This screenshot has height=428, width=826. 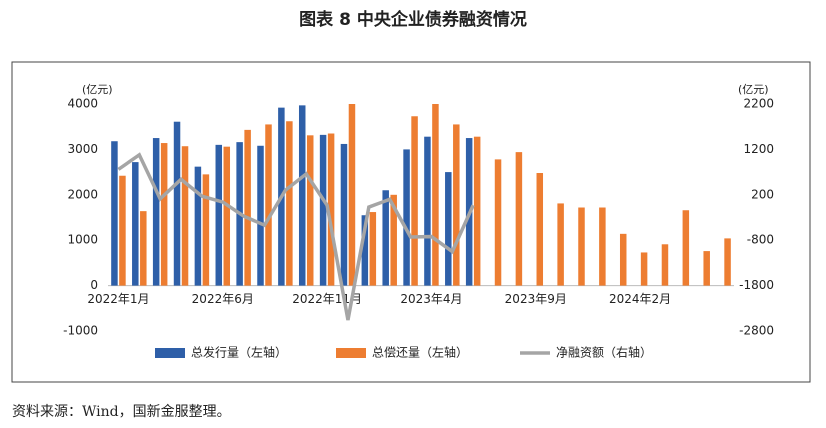 I want to click on y2-tick-label: 2200, so click(x=758, y=104).